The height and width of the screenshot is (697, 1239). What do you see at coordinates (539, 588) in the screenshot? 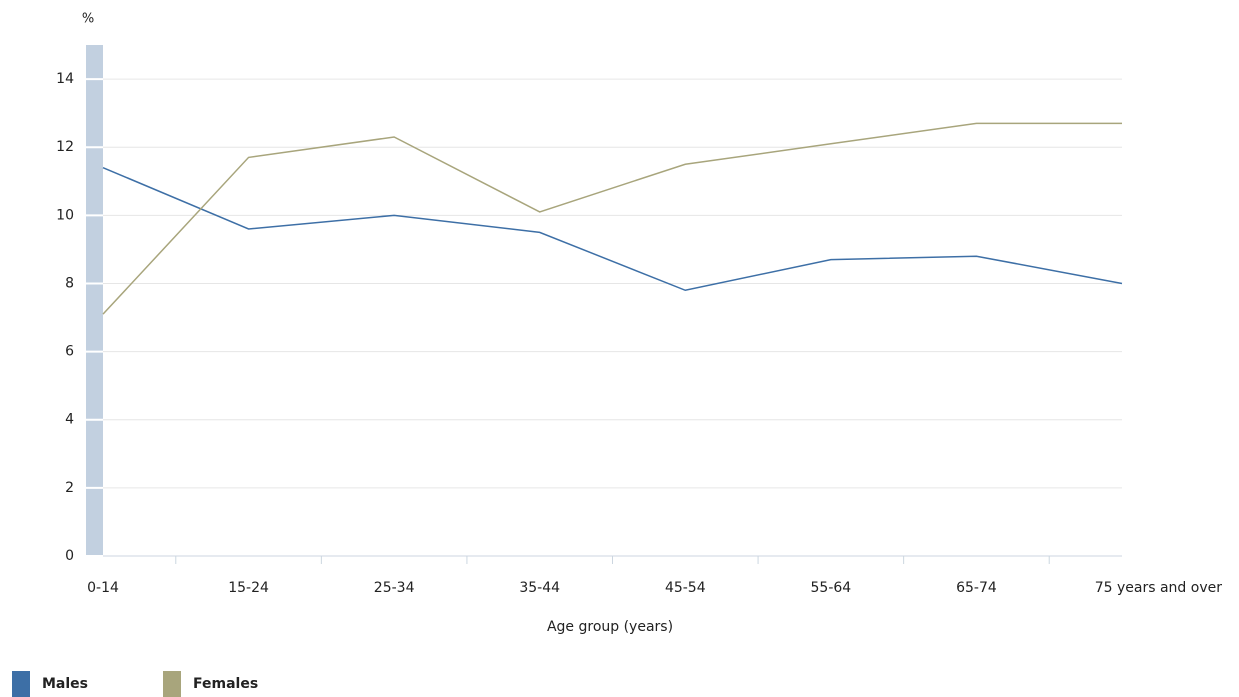
I see `x-tick-label: 35-44` at bounding box center [539, 588].